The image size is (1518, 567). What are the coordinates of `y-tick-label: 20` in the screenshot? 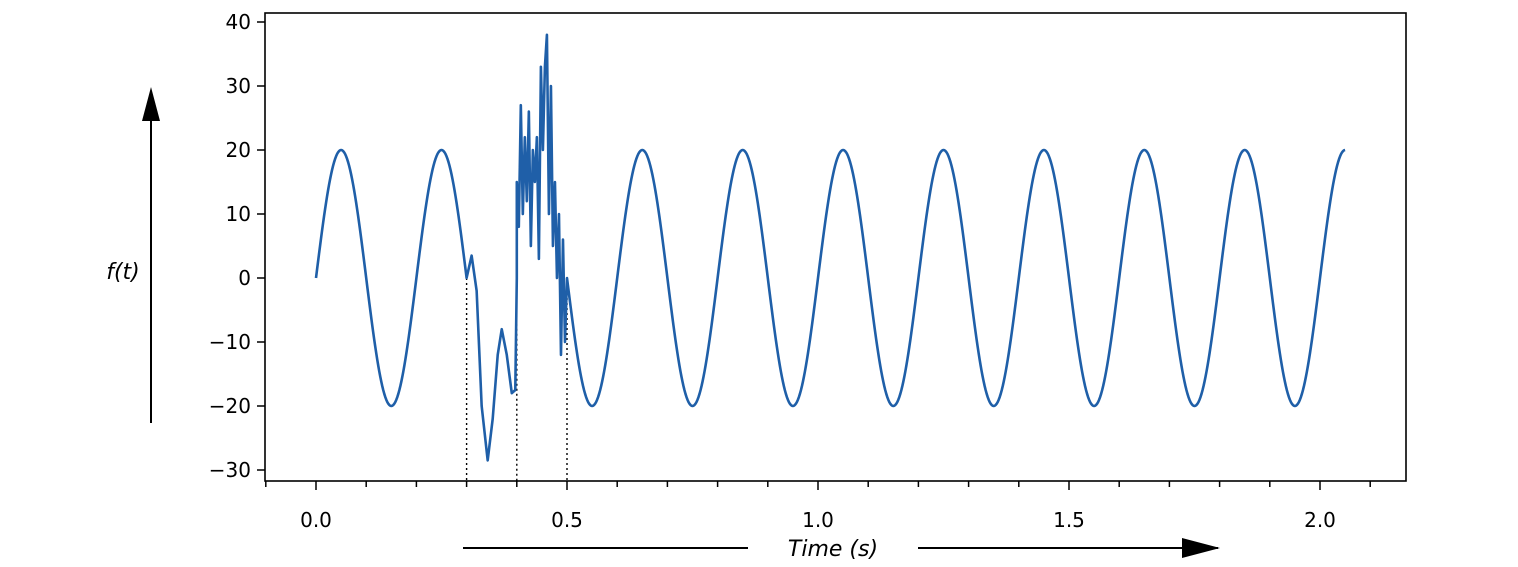 It's located at (238, 150).